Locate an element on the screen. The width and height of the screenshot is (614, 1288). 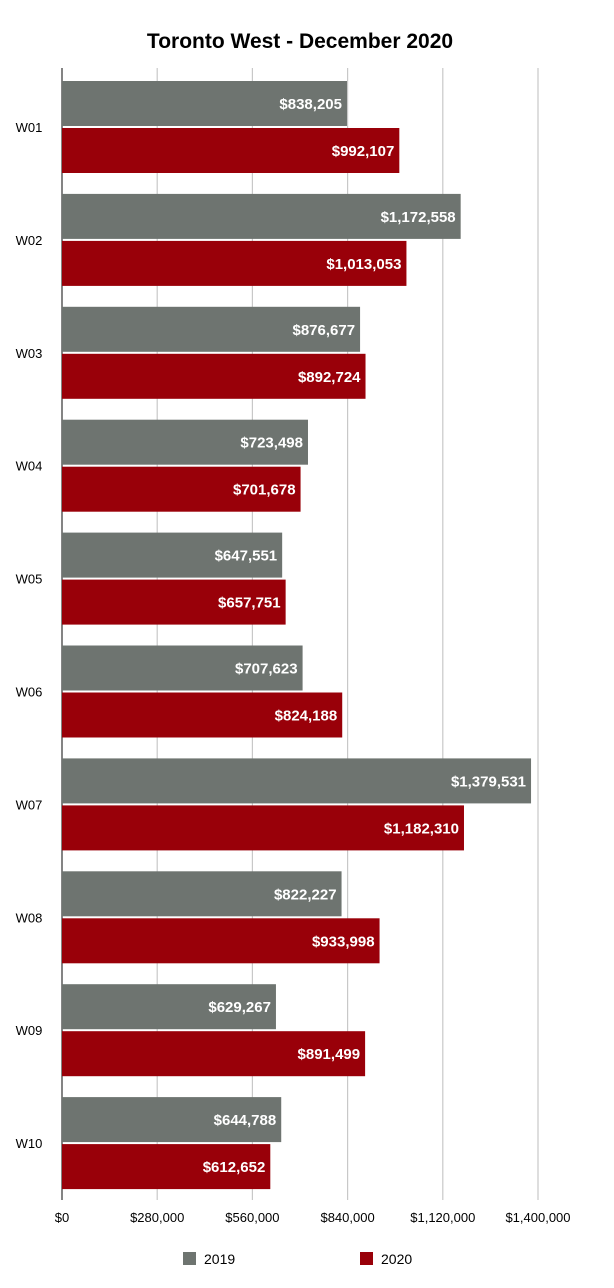
bar-2019-w10 is located at coordinates (172, 1120).